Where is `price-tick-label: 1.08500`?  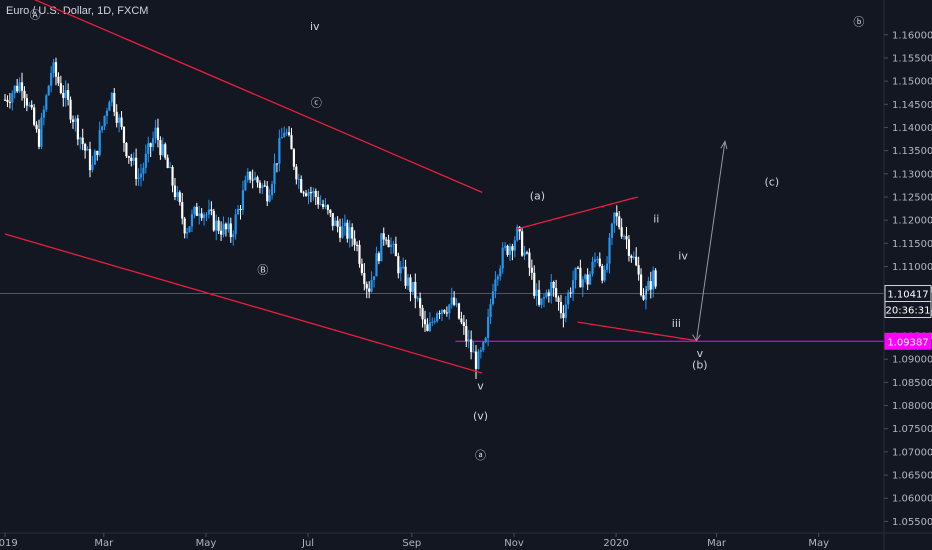
price-tick-label: 1.08500 is located at coordinates (912, 383).